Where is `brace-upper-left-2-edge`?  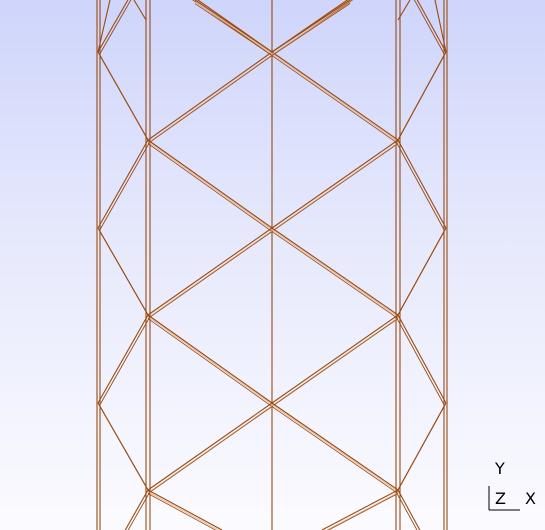 brace-upper-left-2-edge is located at coordinates (210, 362).